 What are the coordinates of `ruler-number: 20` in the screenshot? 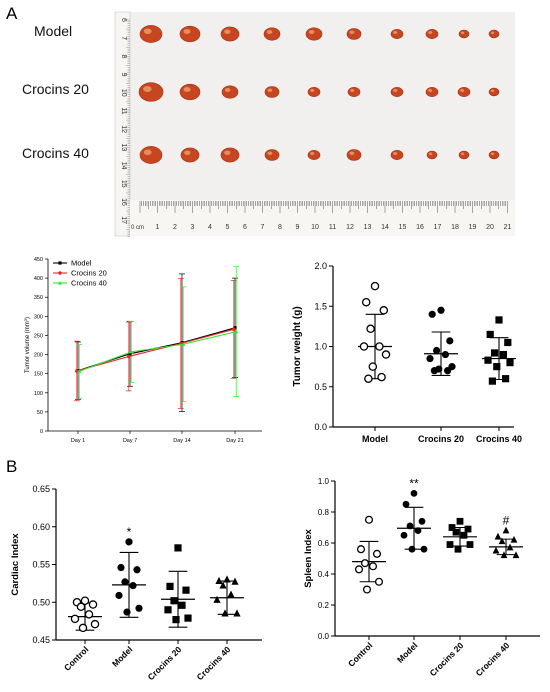 It's located at (490, 227).